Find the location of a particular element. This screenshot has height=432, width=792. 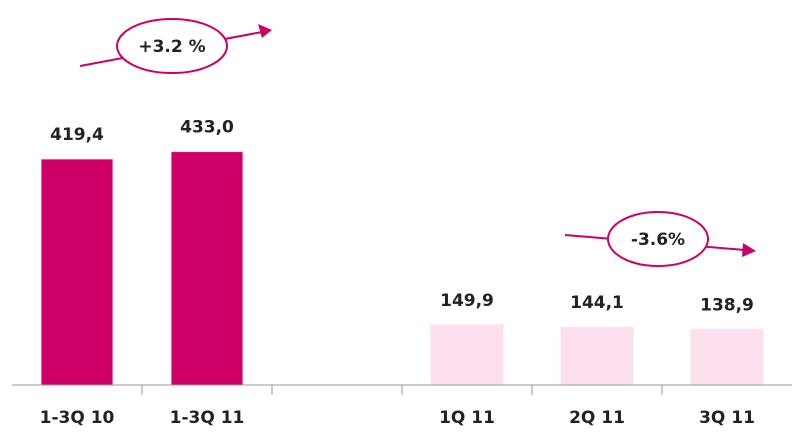

data-label: 419,4 is located at coordinates (77, 135).